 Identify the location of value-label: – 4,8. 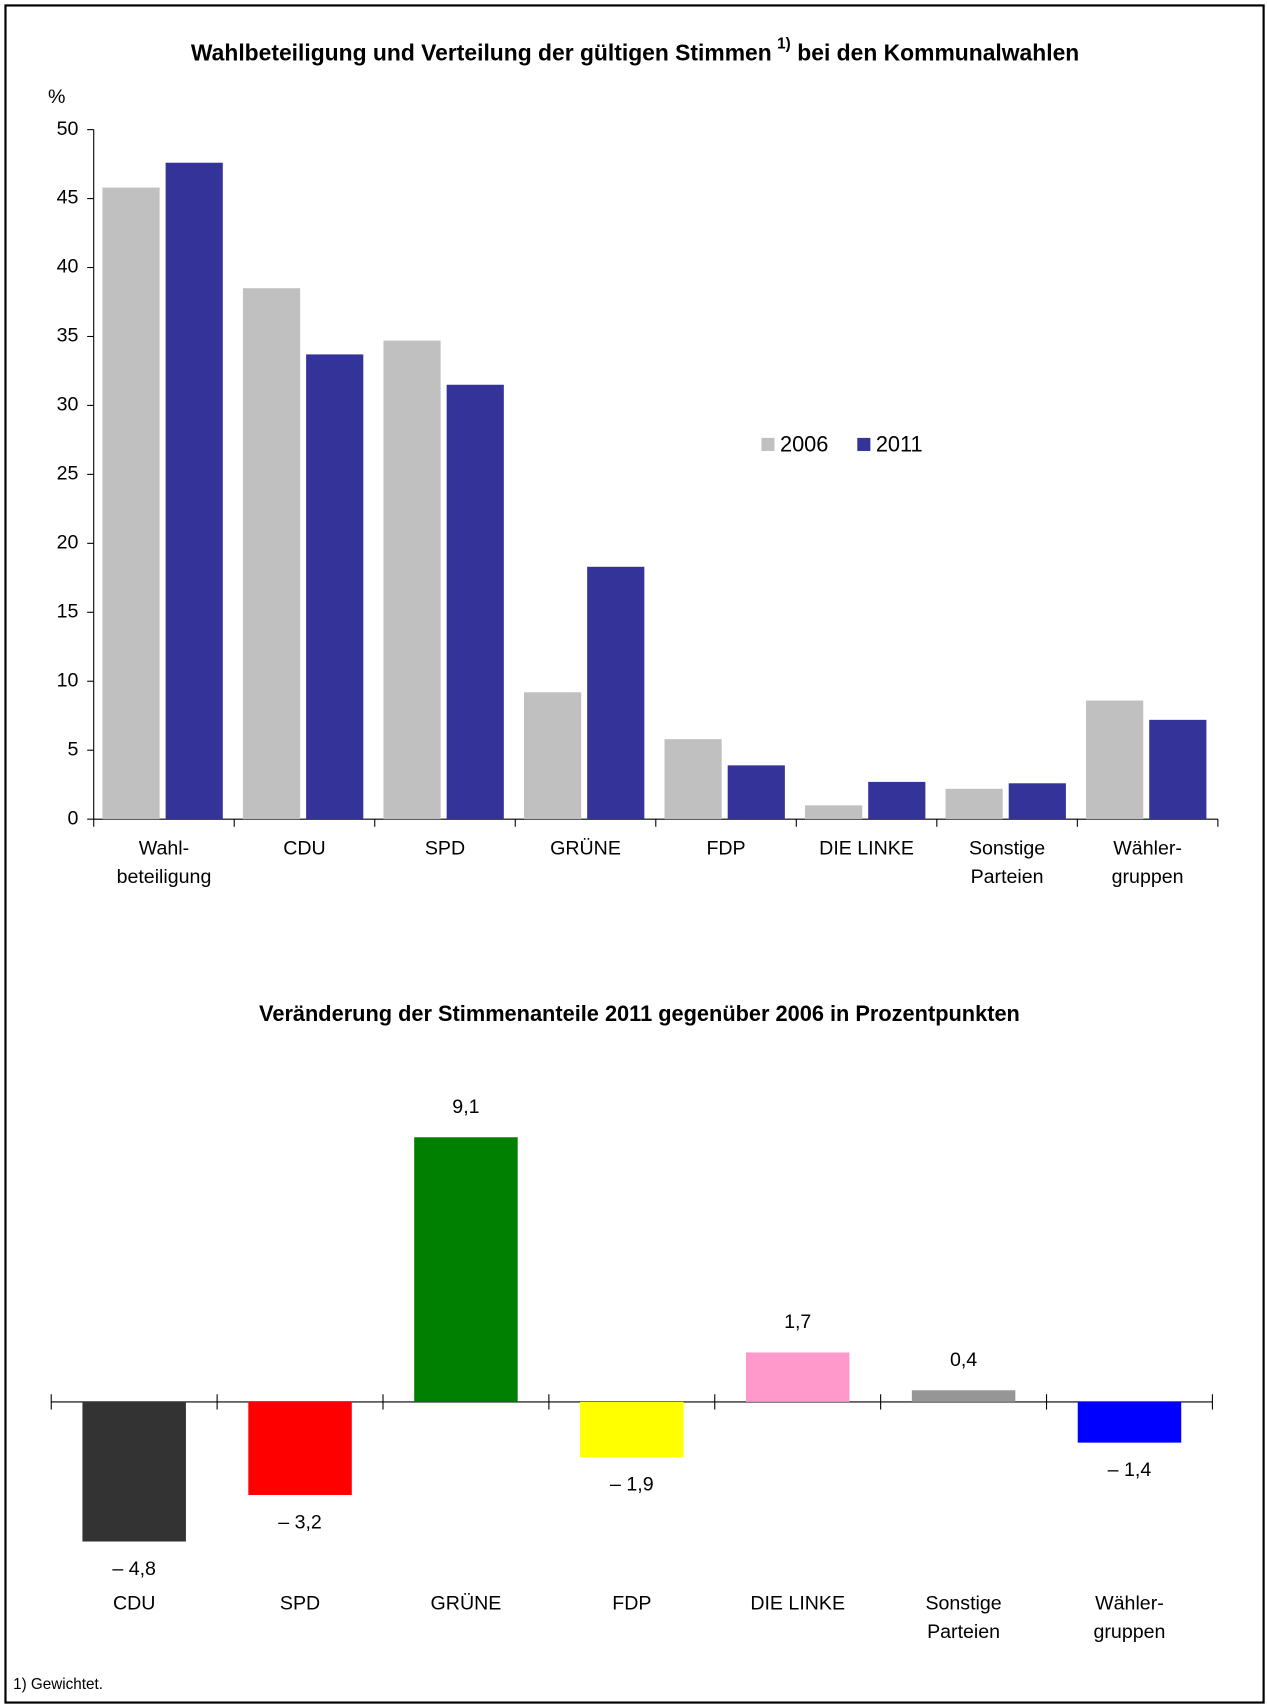
(134, 1569).